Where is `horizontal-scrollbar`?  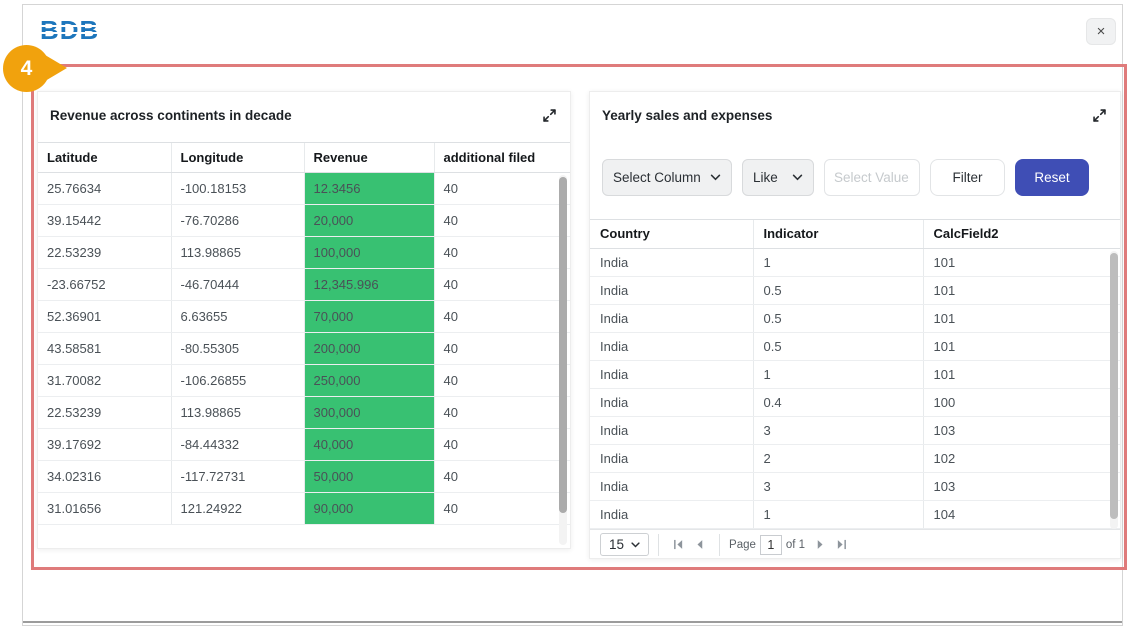 horizontal-scrollbar is located at coordinates (572, 622).